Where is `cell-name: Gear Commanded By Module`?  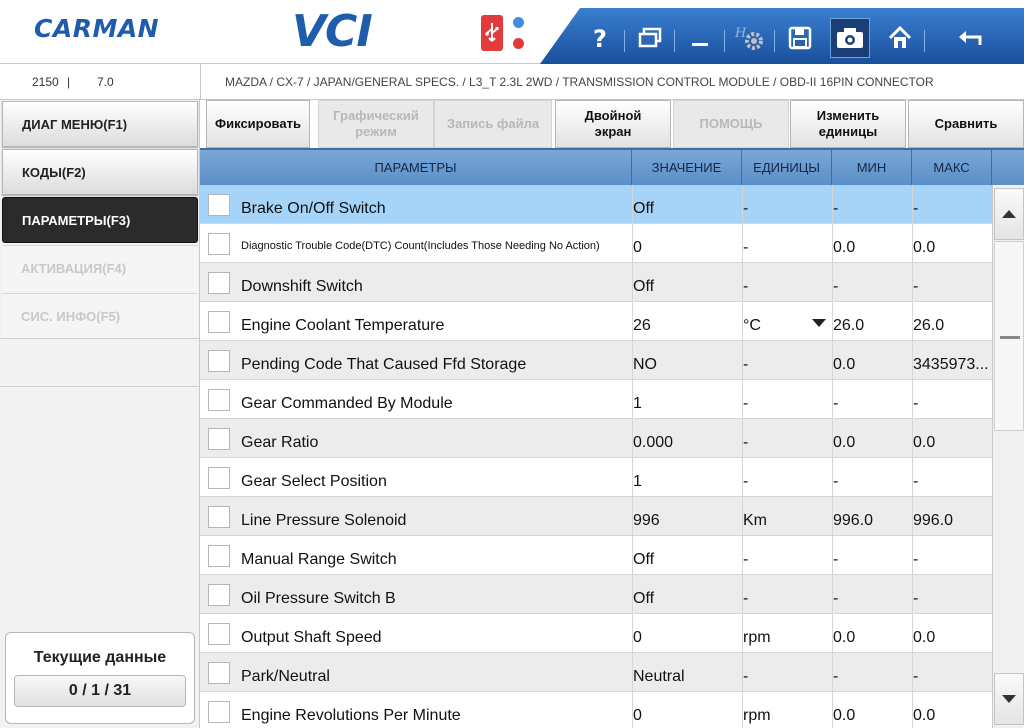 cell-name: Gear Commanded By Module is located at coordinates (347, 403).